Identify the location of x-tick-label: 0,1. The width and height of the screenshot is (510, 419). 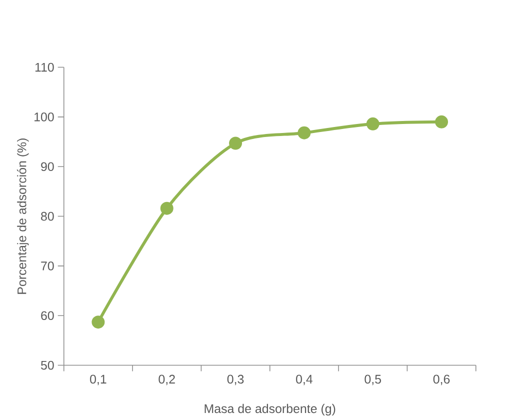
(98, 380).